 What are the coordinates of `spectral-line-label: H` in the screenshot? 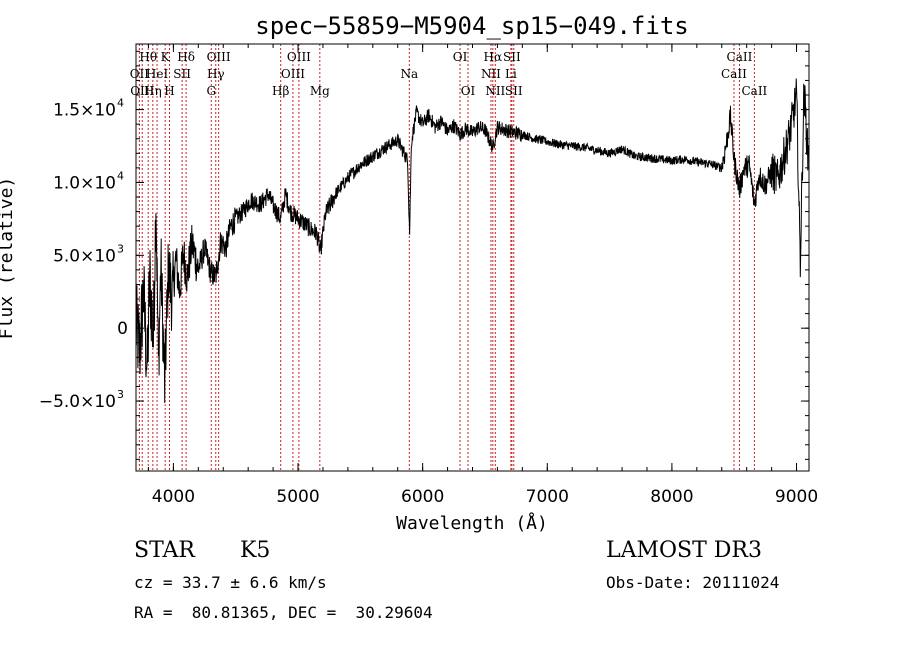 It's located at (169, 91).